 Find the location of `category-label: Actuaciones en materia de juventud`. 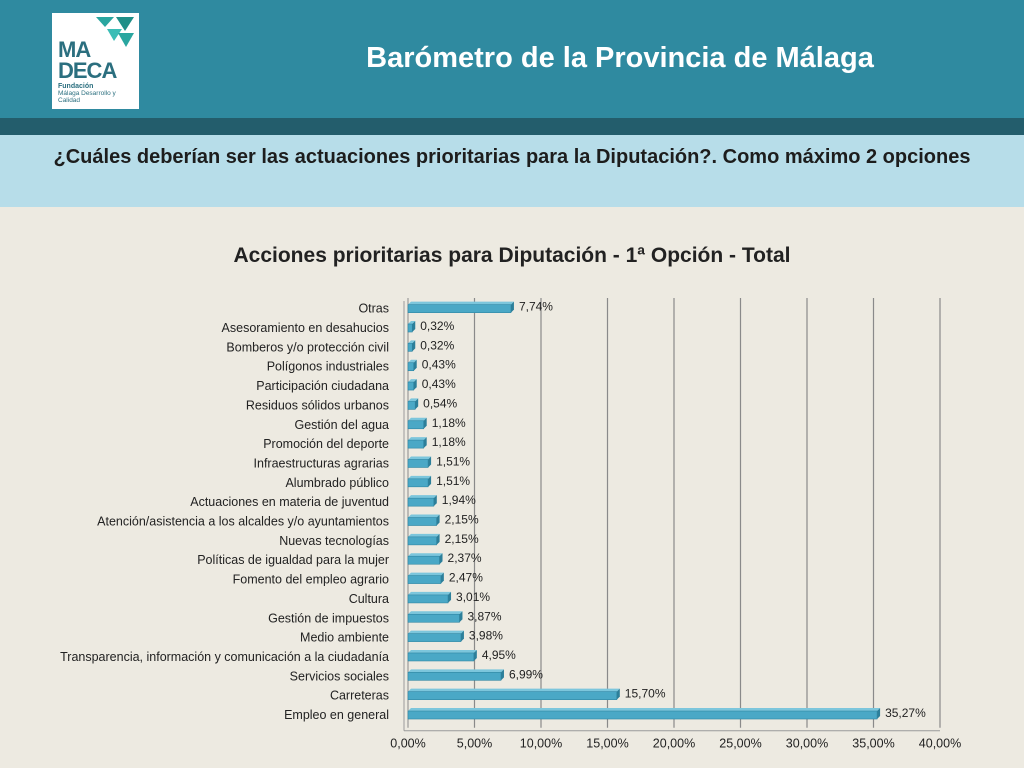

category-label: Actuaciones en materia de juventud is located at coordinates (289, 502).